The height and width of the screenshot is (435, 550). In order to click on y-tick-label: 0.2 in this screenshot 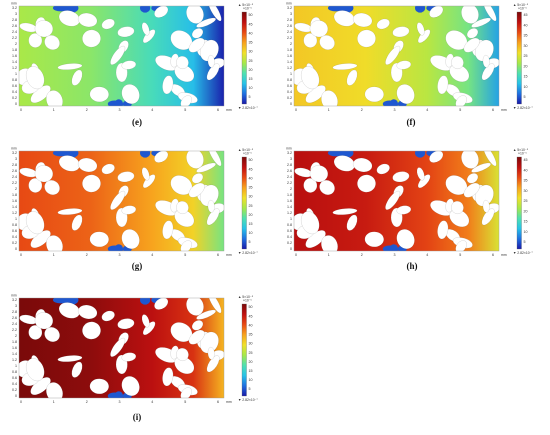, I will do `click(289, 98)`.